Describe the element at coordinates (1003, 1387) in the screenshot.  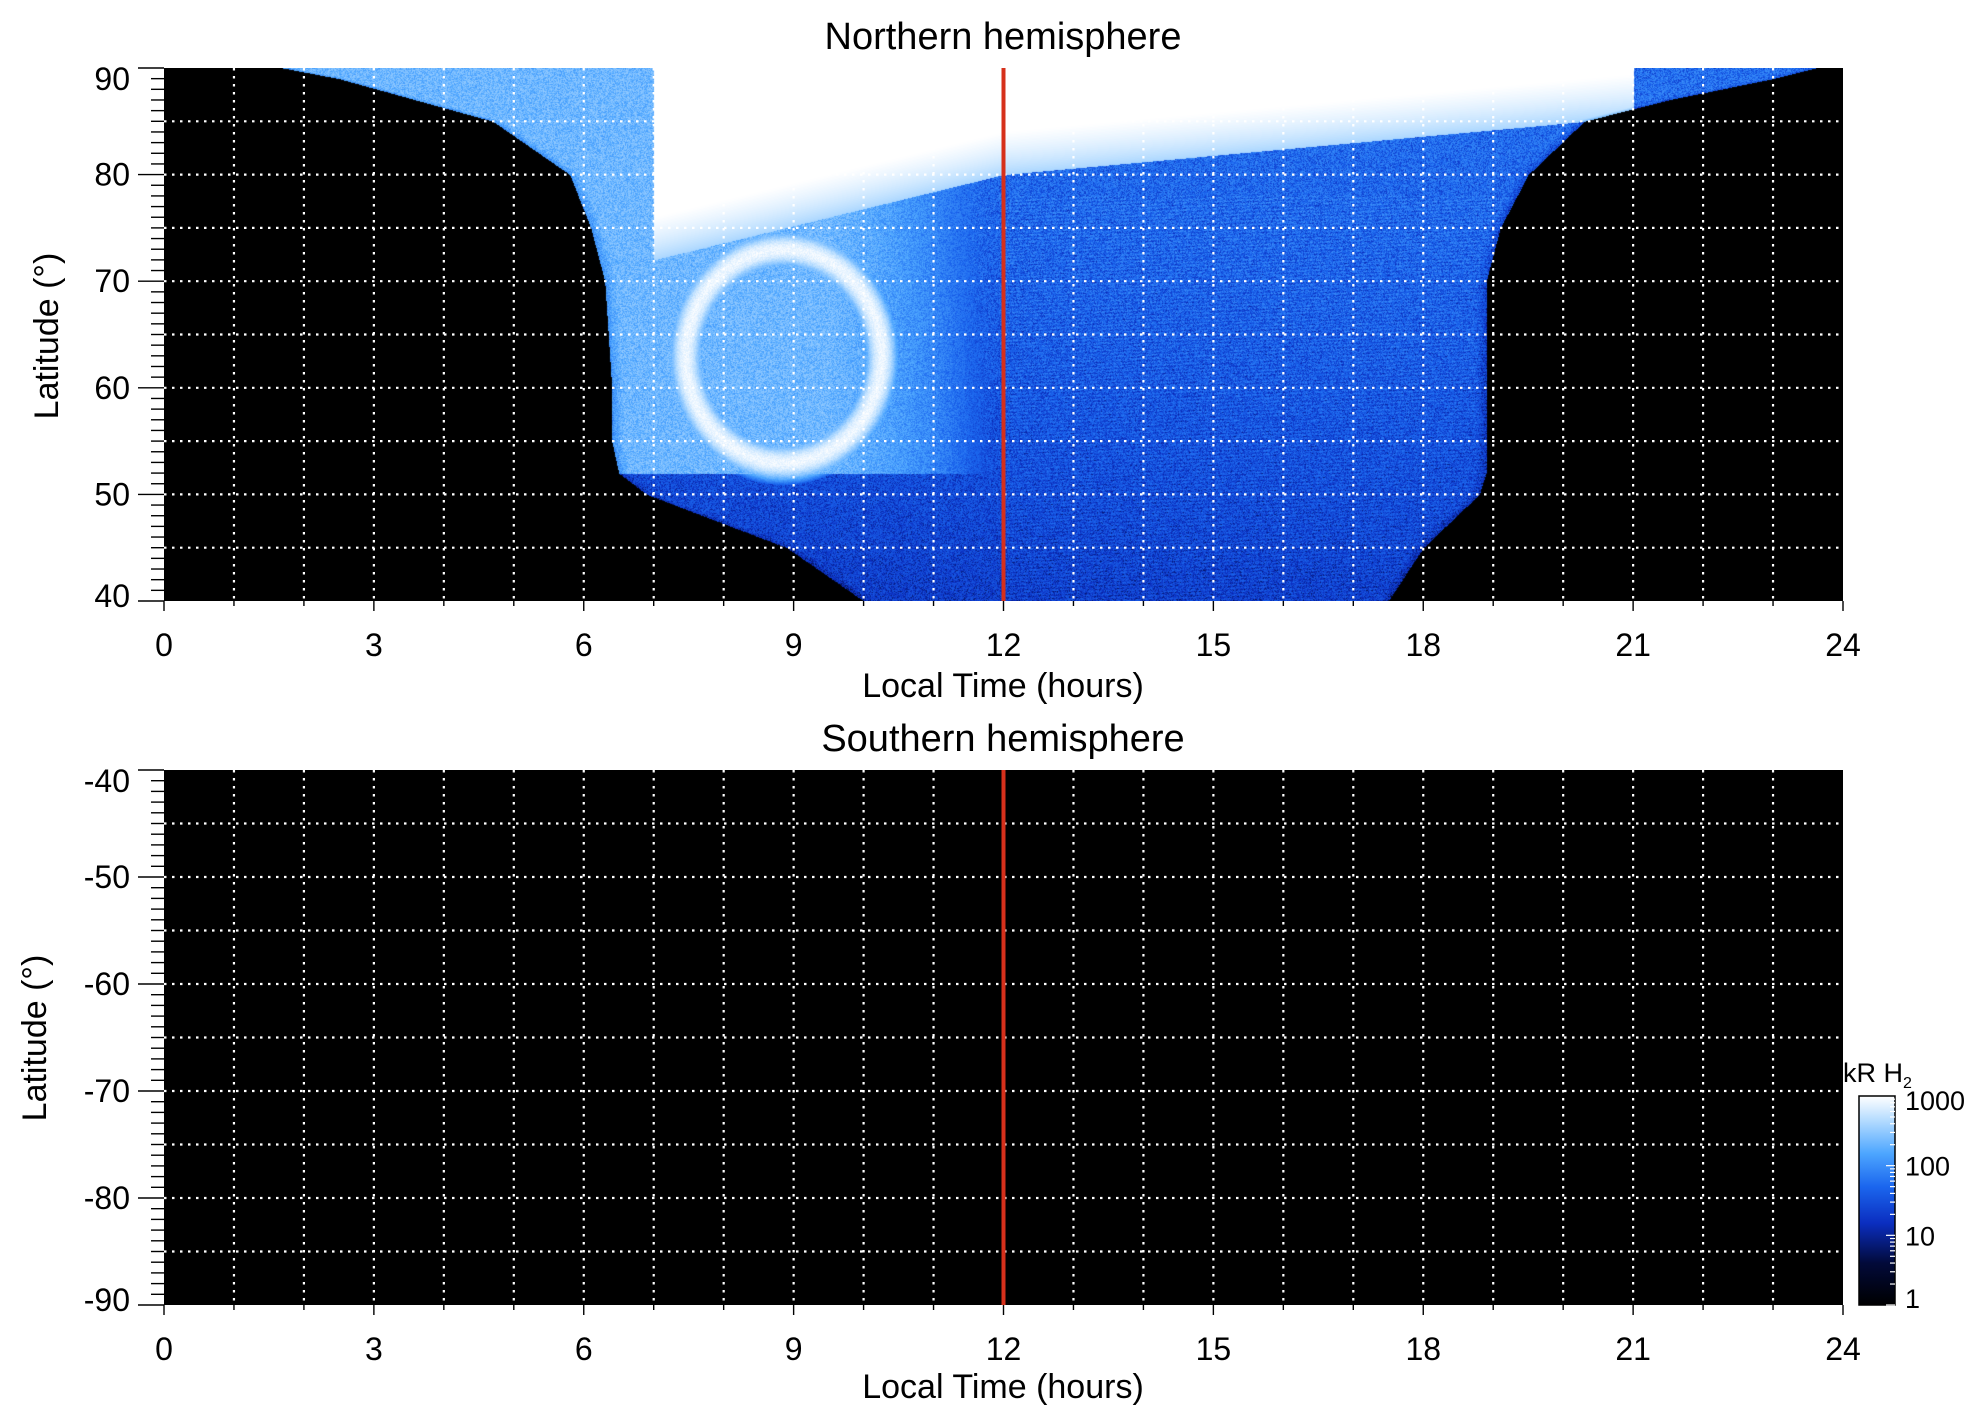
I see `south-x-axis-label: Local Time (hours)` at that location.